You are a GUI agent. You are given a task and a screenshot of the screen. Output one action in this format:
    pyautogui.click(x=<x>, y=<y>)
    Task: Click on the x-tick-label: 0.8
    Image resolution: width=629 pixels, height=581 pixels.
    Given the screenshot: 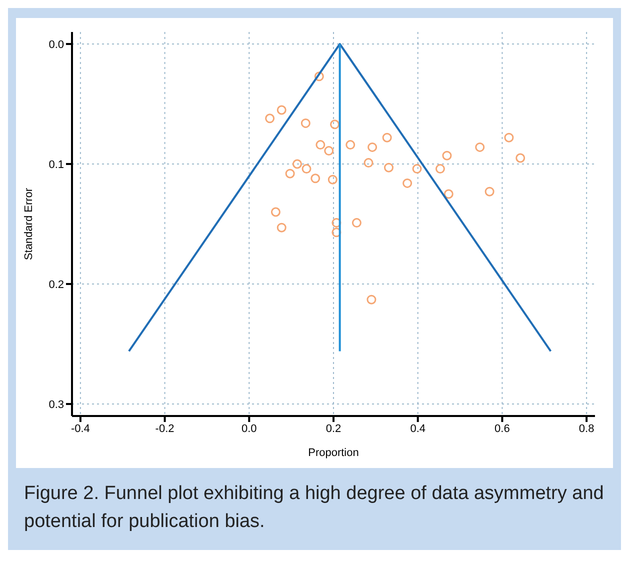 What is the action you would take?
    pyautogui.click(x=586, y=428)
    